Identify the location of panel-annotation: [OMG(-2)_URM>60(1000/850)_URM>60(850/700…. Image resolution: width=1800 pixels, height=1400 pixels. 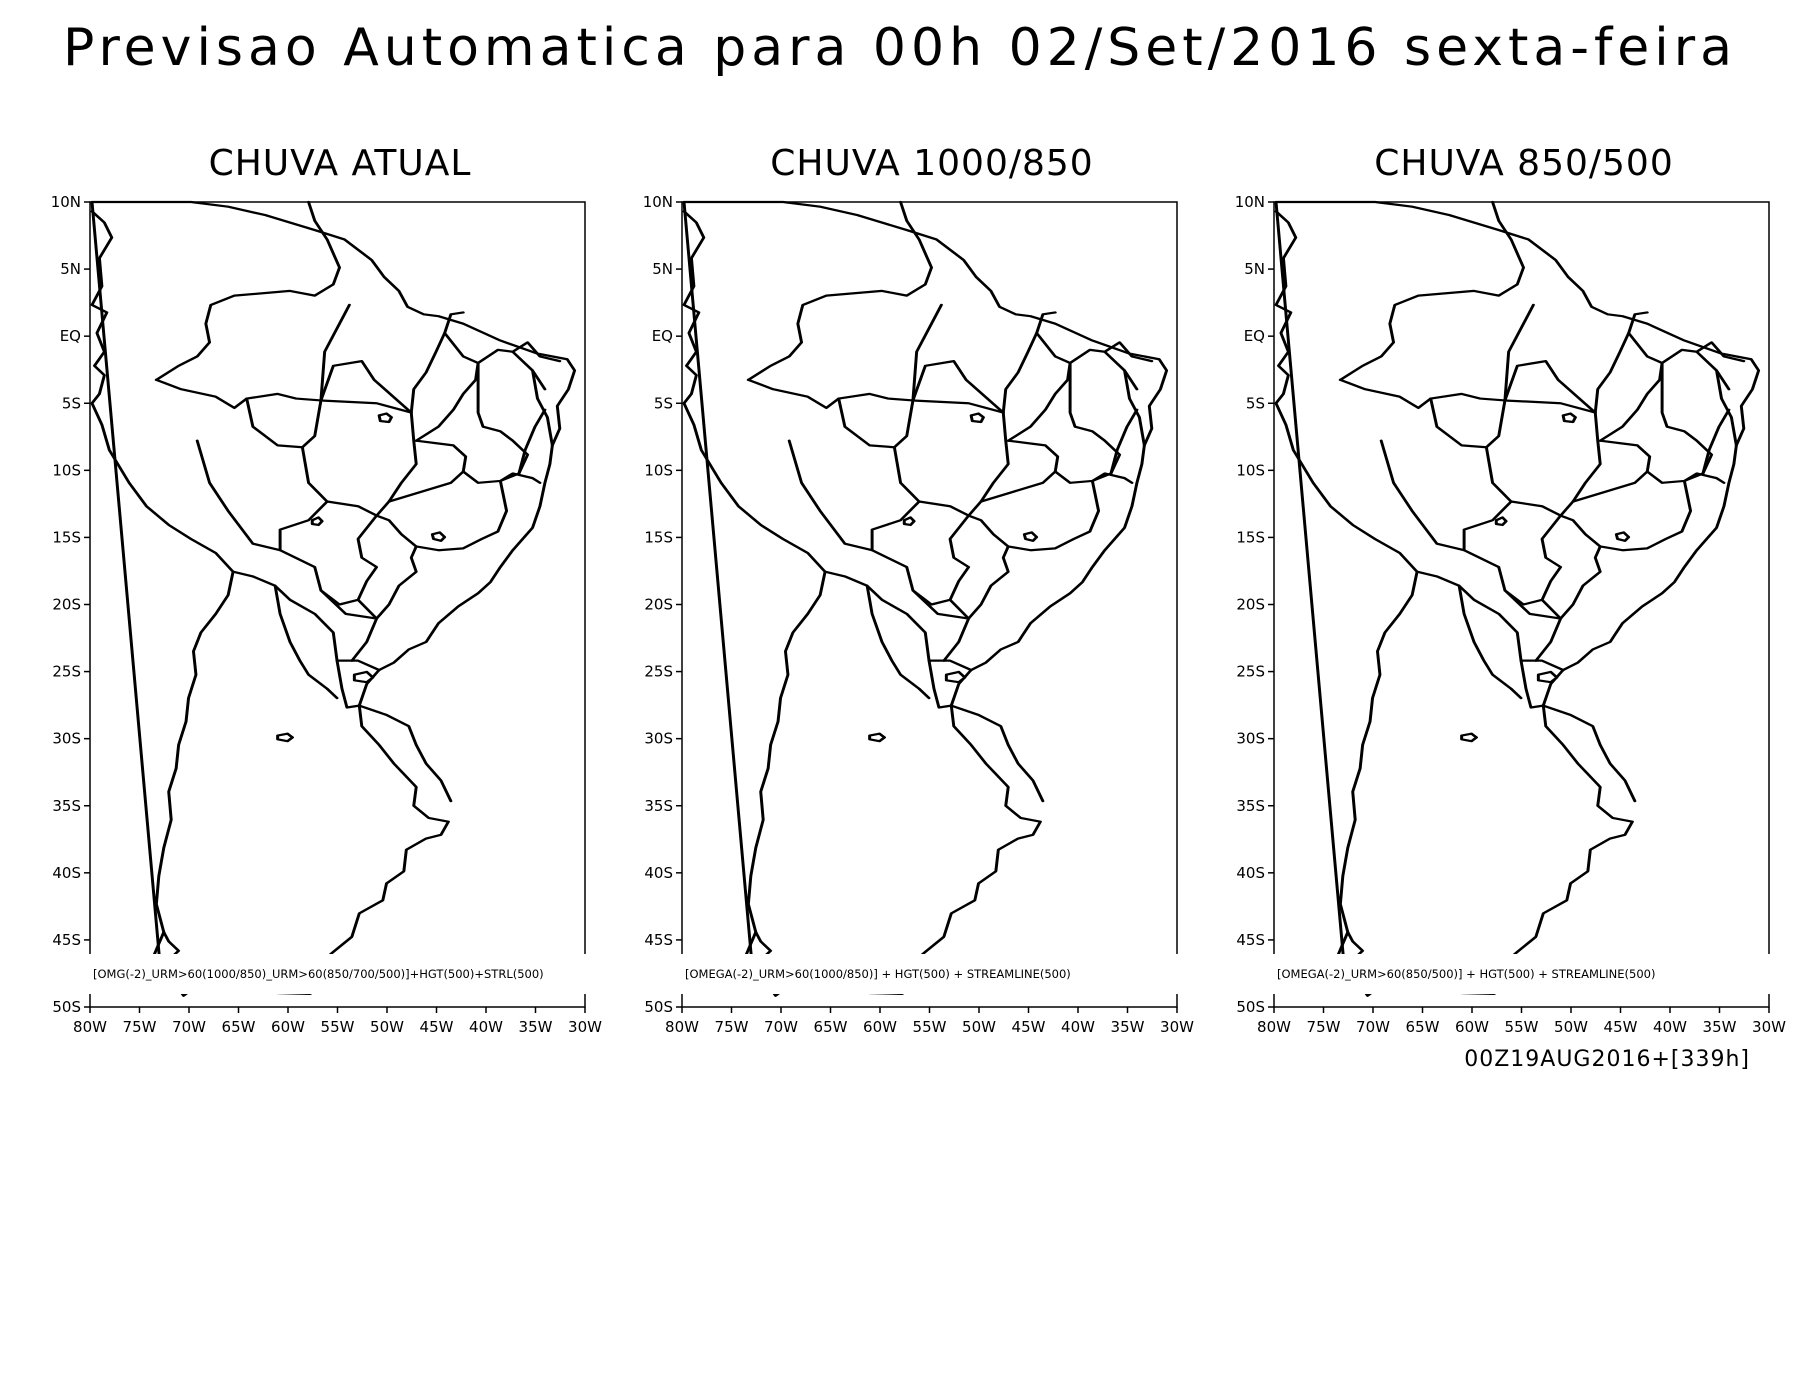
(318, 974).